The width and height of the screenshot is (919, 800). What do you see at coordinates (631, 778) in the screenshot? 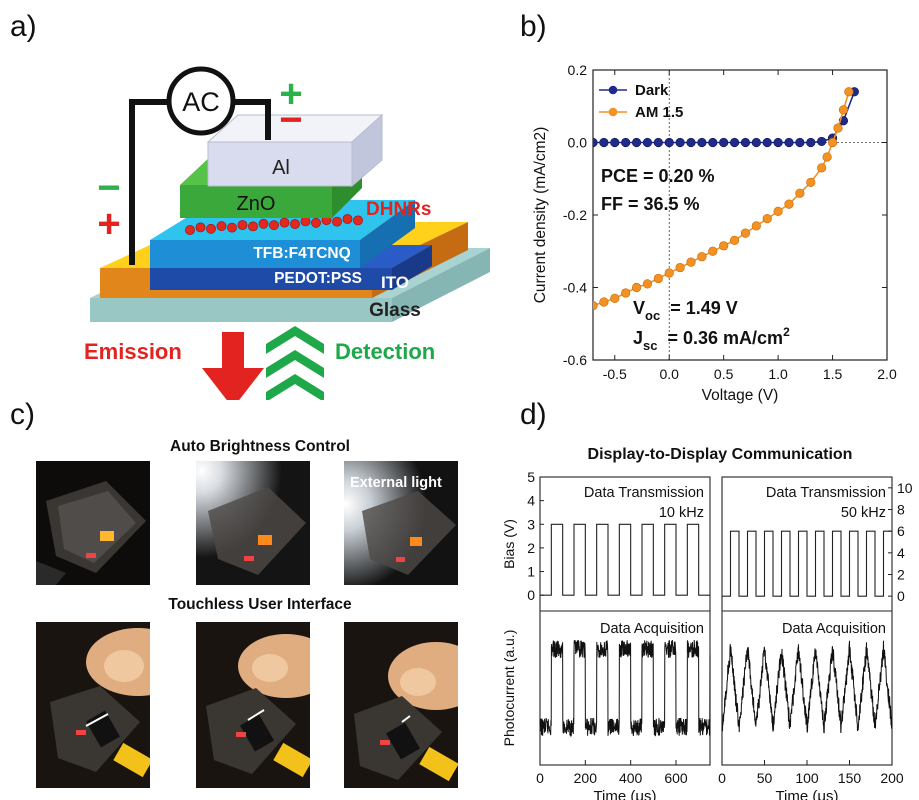
I see `x-tick-label: 400` at bounding box center [631, 778].